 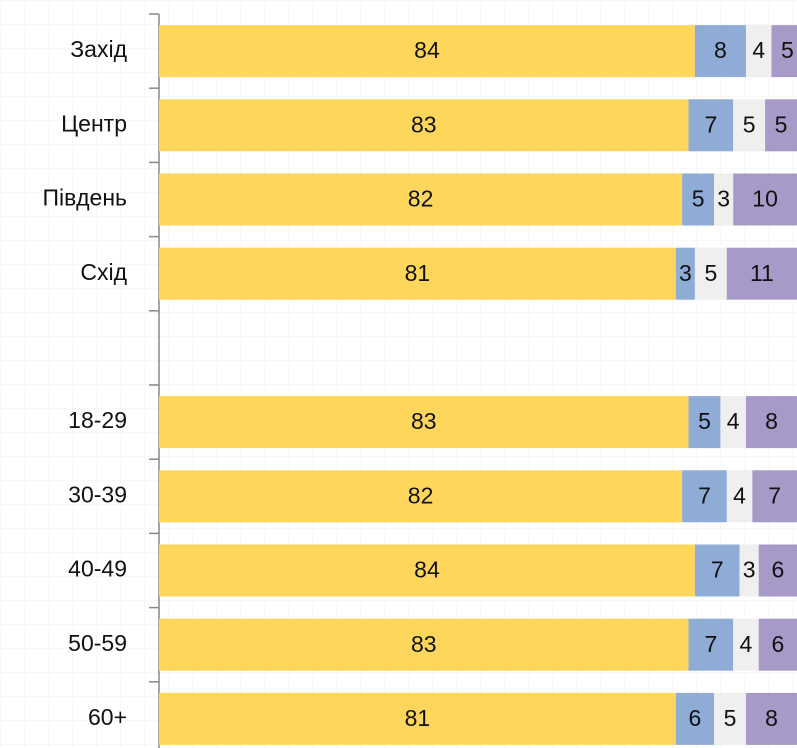 What do you see at coordinates (103, 272) in the screenshot?
I see `y-tick-label: Схід` at bounding box center [103, 272].